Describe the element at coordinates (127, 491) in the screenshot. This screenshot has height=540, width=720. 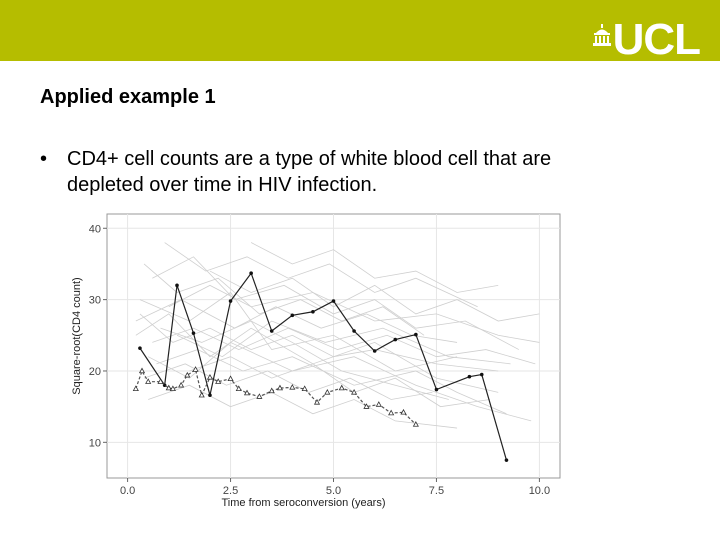
I see `x-tick-label: 0.0` at that location.